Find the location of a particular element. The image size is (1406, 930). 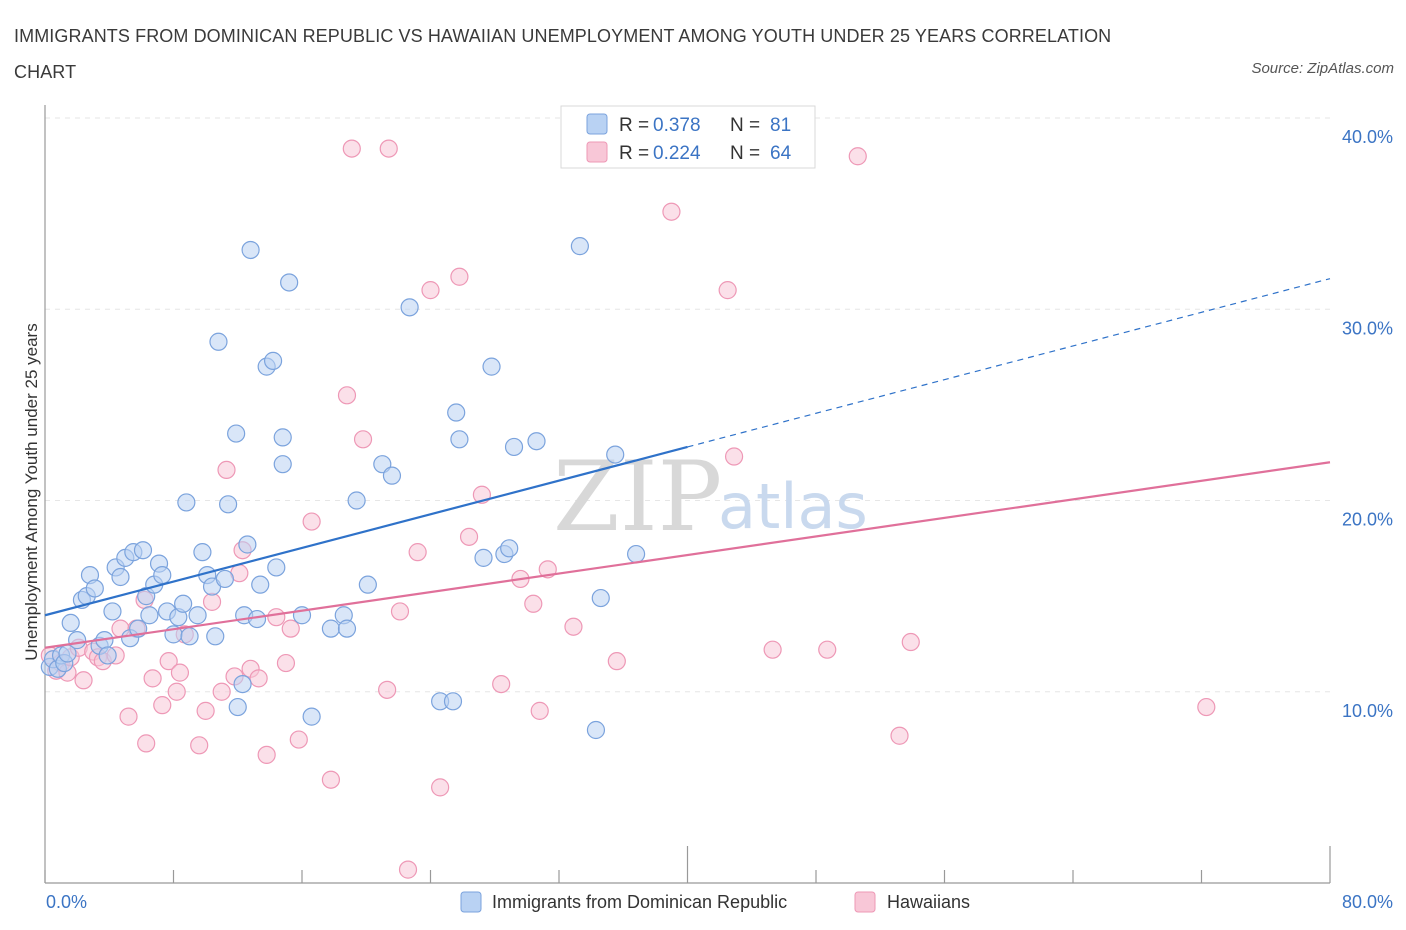

legend-r-label: R = is located at coordinates (634, 153).